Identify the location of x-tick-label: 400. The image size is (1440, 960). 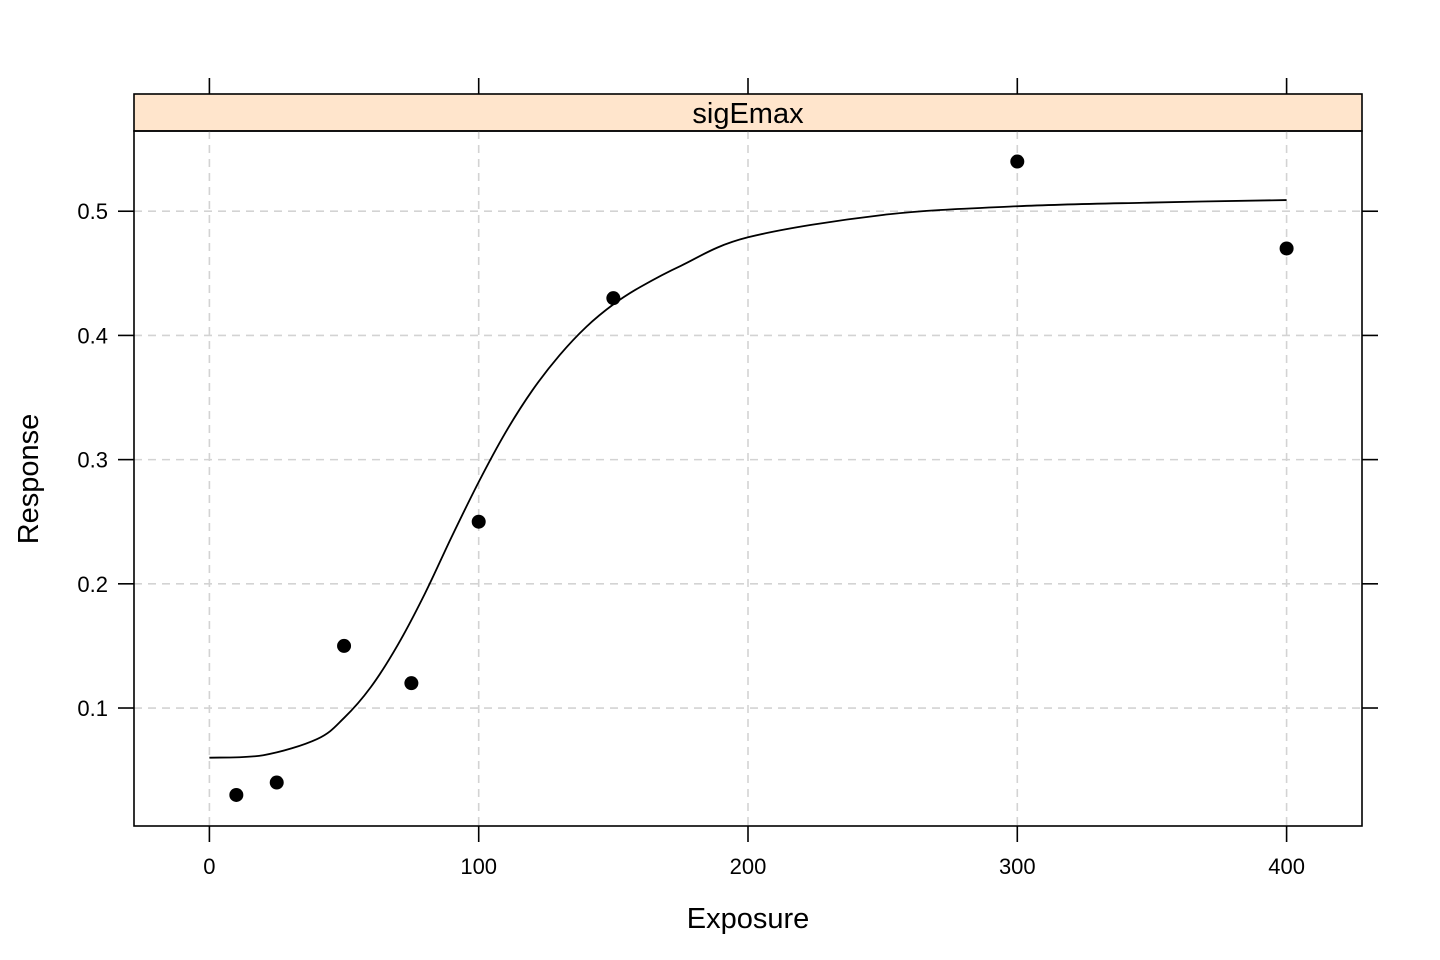
(1286, 866).